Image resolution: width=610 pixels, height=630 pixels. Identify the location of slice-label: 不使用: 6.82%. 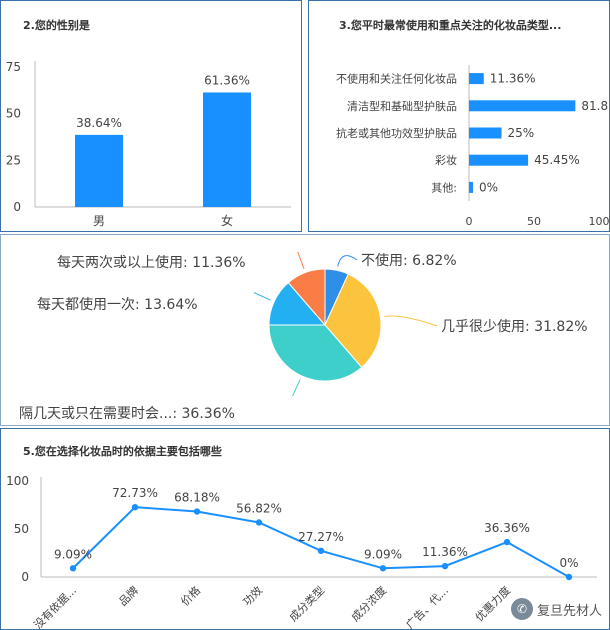
(409, 260).